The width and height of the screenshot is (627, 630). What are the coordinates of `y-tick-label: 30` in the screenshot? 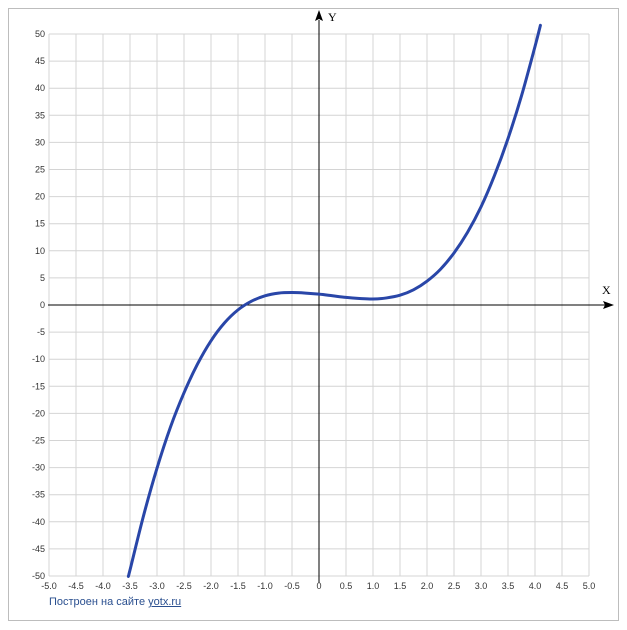 It's located at (40, 142).